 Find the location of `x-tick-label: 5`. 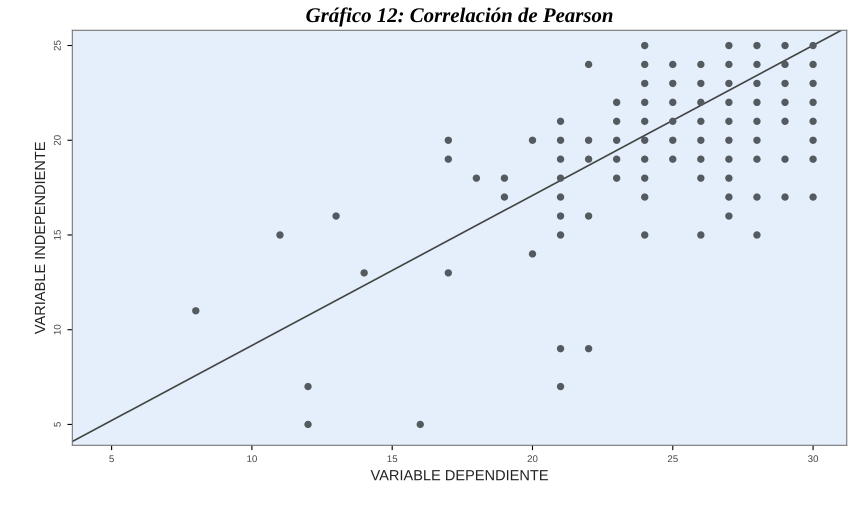

x-tick-label: 5 is located at coordinates (111, 458).